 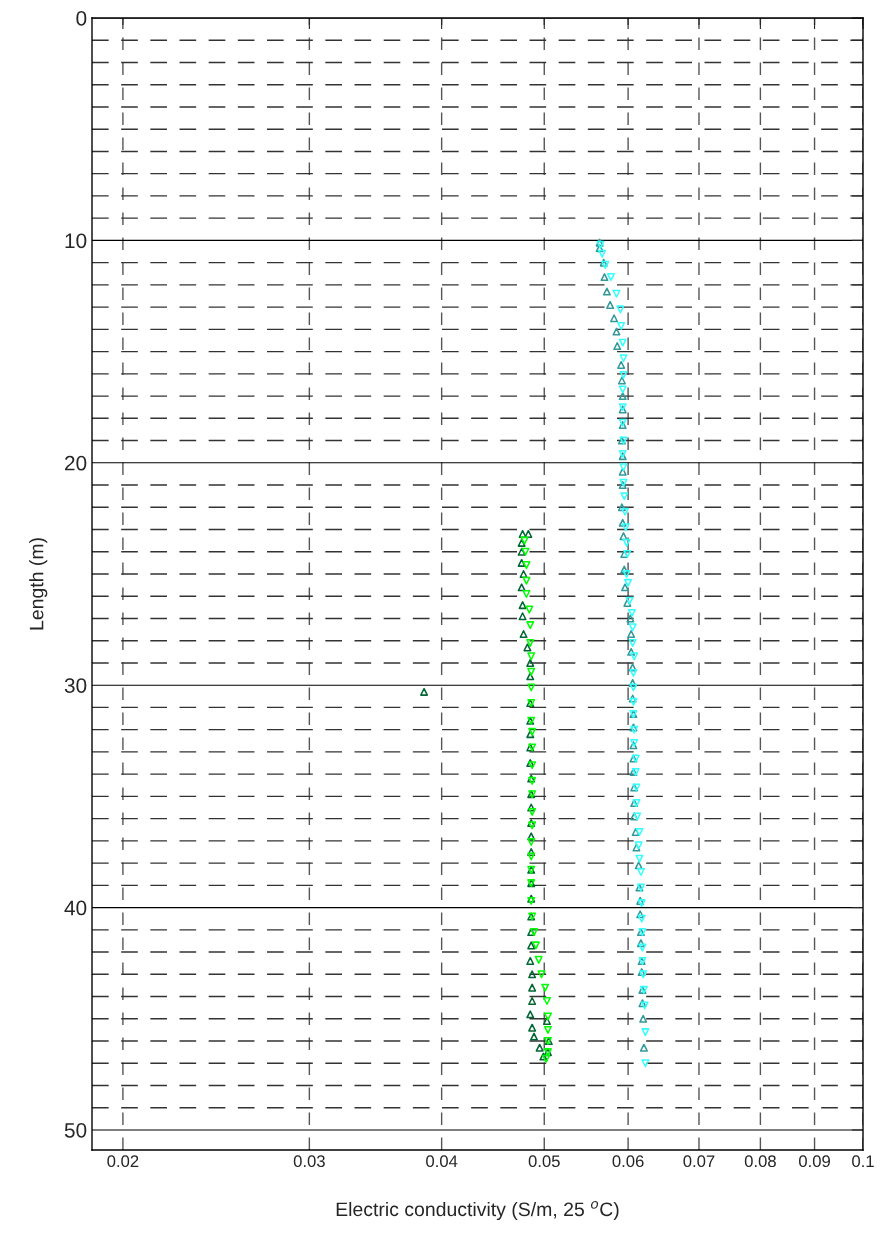 What do you see at coordinates (442, 1161) in the screenshot?
I see `x-tick-label: 0.04` at bounding box center [442, 1161].